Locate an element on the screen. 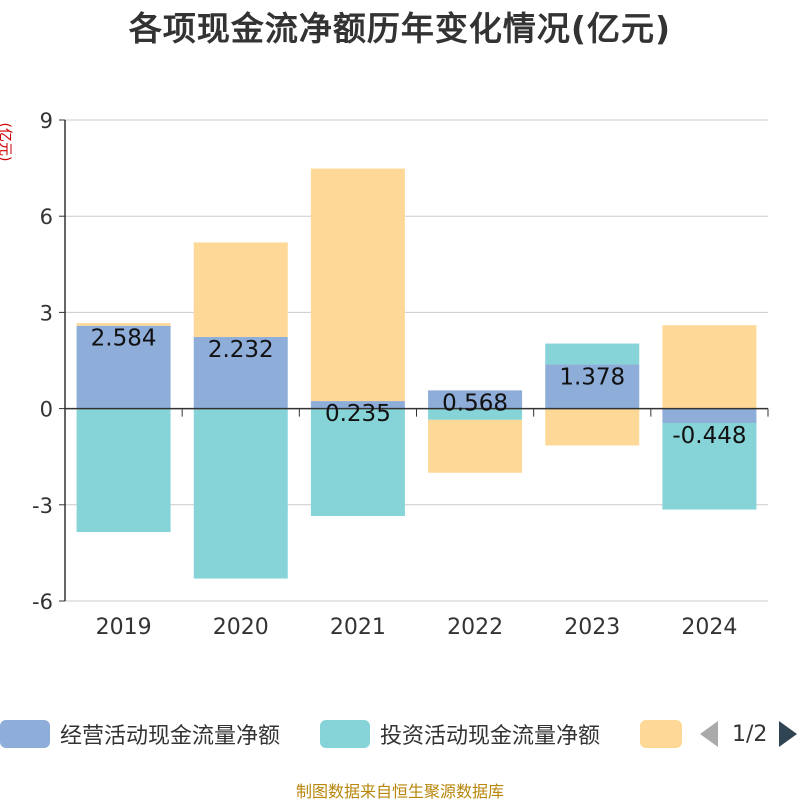 Image resolution: width=800 pixels, height=802 pixels. legend-swatch-financing is located at coordinates (661, 734).